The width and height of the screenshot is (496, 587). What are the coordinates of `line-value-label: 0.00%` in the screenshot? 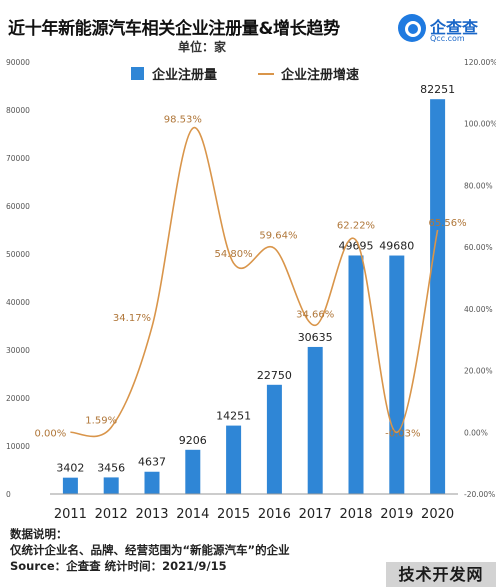 It's located at (51, 433).